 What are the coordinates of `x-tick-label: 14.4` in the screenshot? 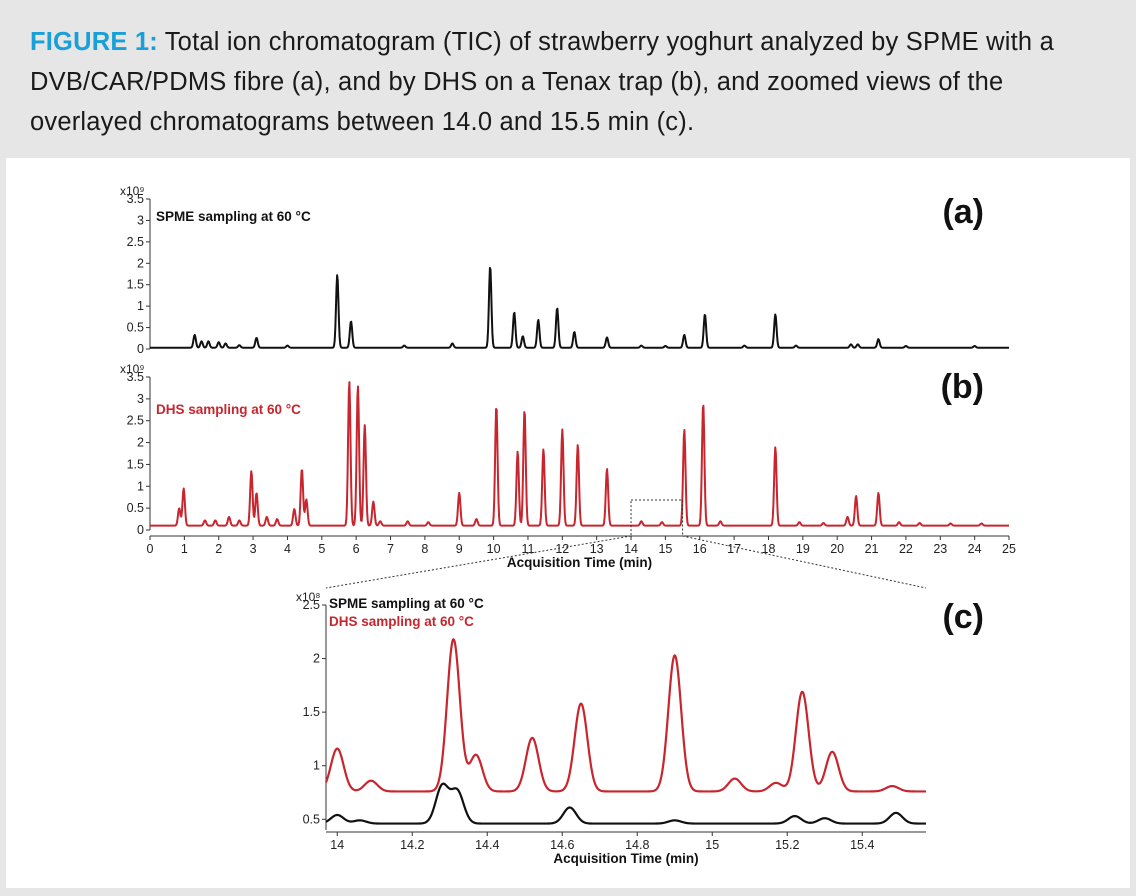 It's located at (487, 845).